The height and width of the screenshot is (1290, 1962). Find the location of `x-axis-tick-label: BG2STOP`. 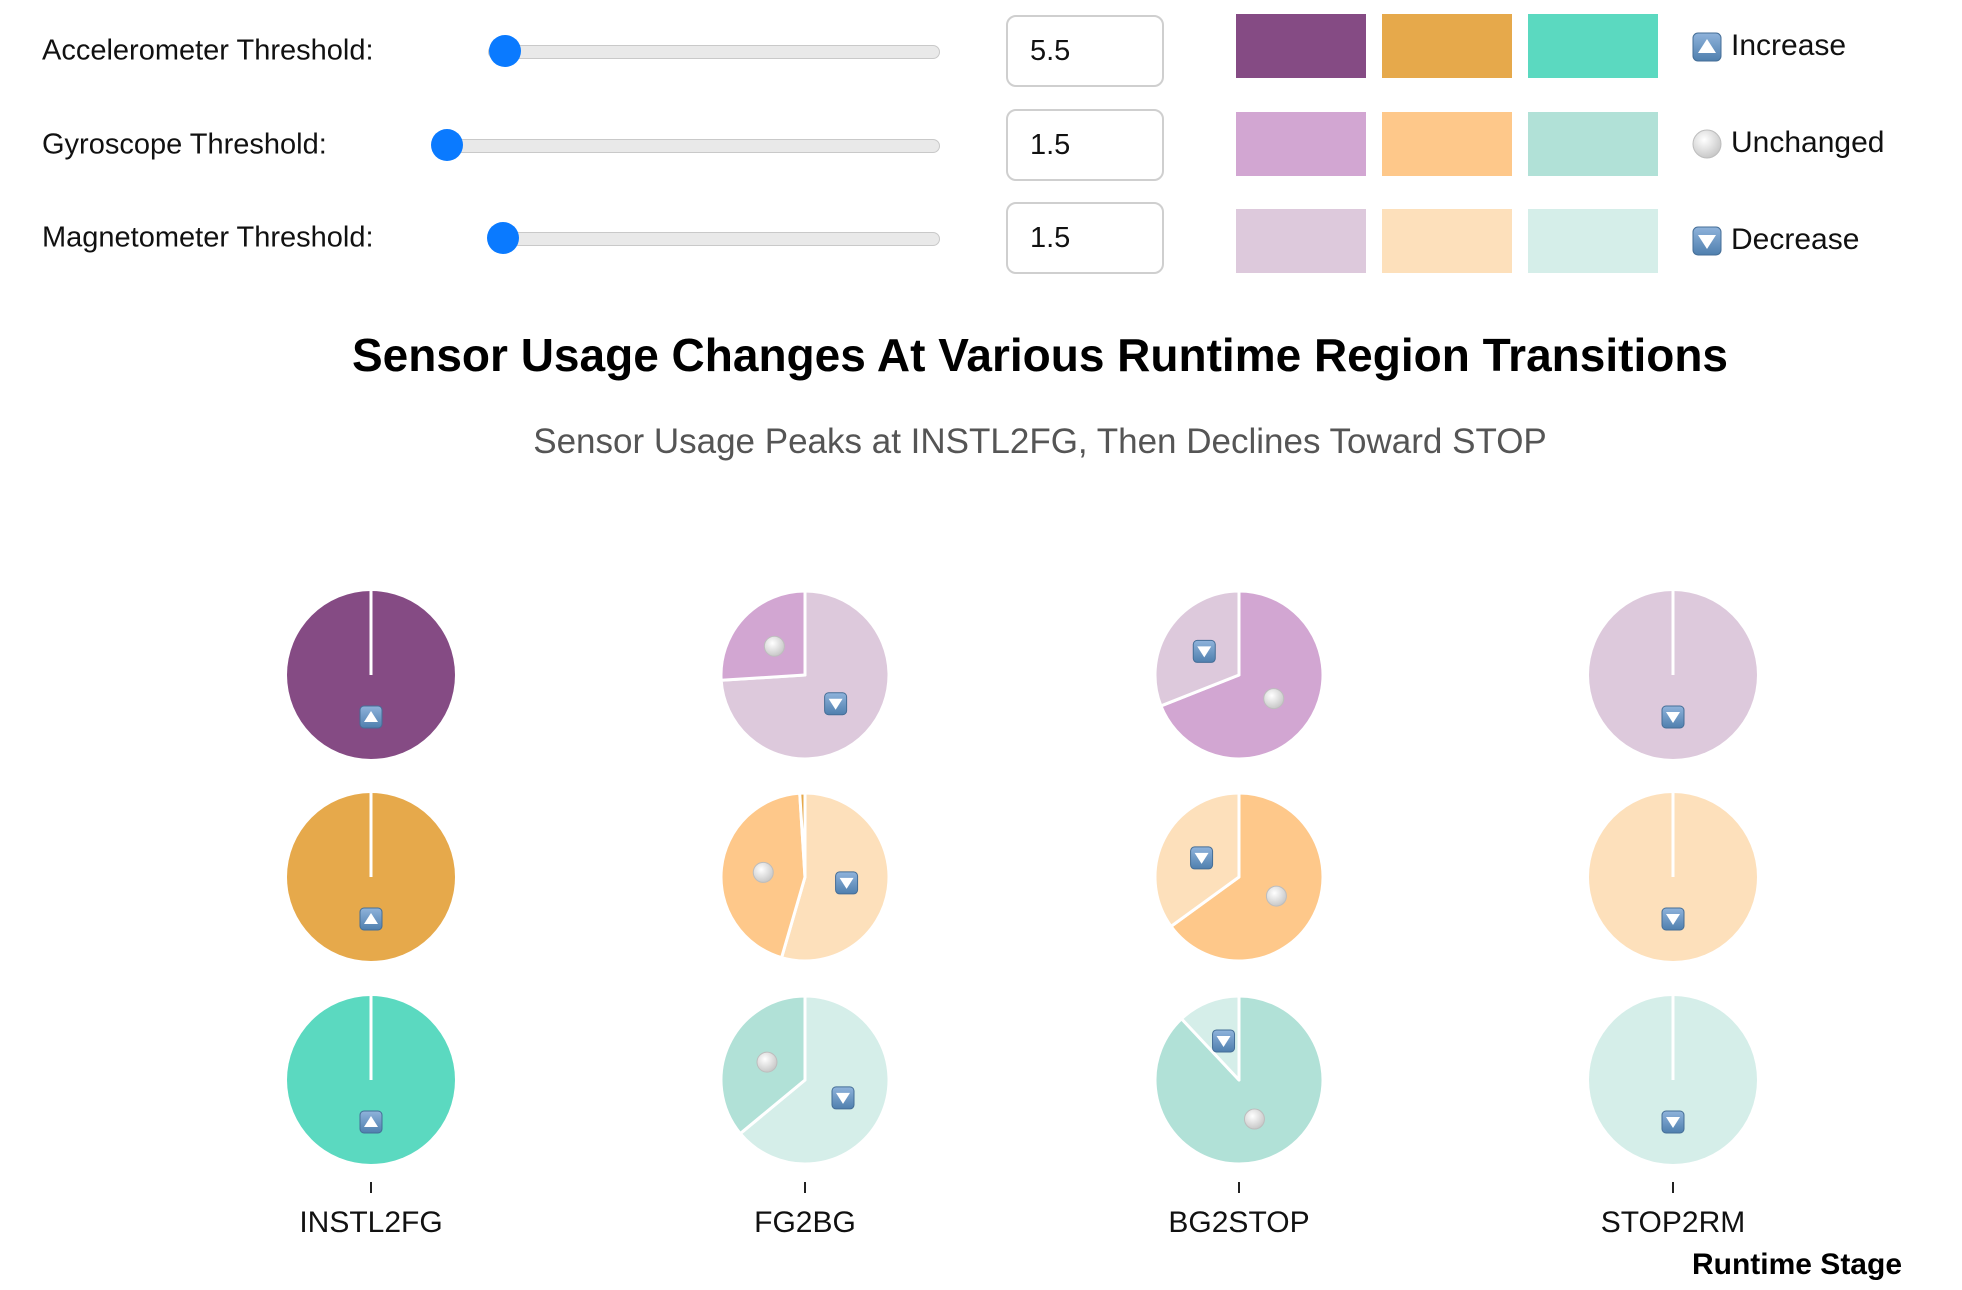

x-axis-tick-label: BG2STOP is located at coordinates (1238, 1222).